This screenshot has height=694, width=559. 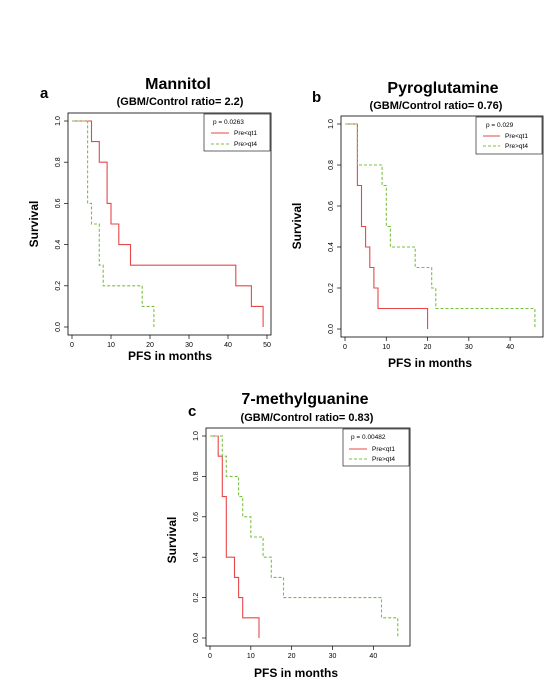 What do you see at coordinates (44, 93) in the screenshot?
I see `panel-letter: a` at bounding box center [44, 93].